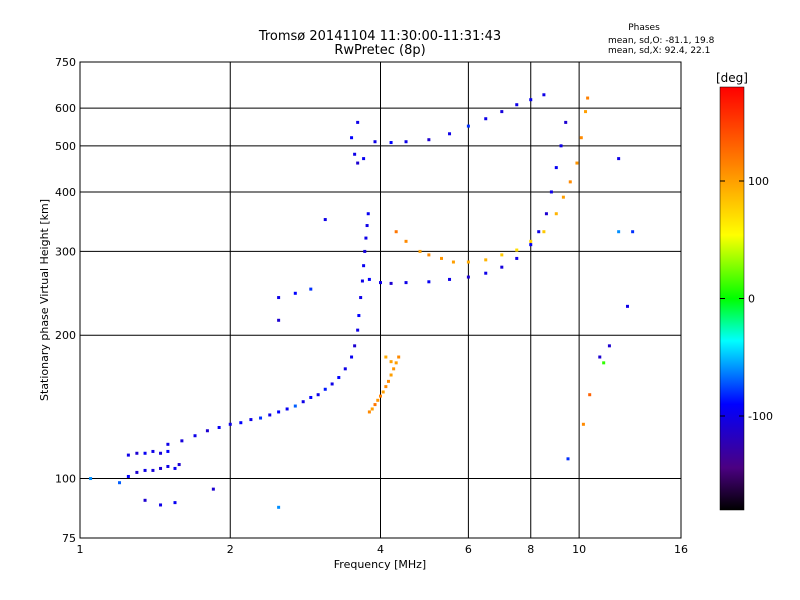 The width and height of the screenshot is (800, 600). Describe the element at coordinates (659, 51) in the screenshot. I see `phase-stats-x: mean, sd,X: 92.4, 22.1` at that location.